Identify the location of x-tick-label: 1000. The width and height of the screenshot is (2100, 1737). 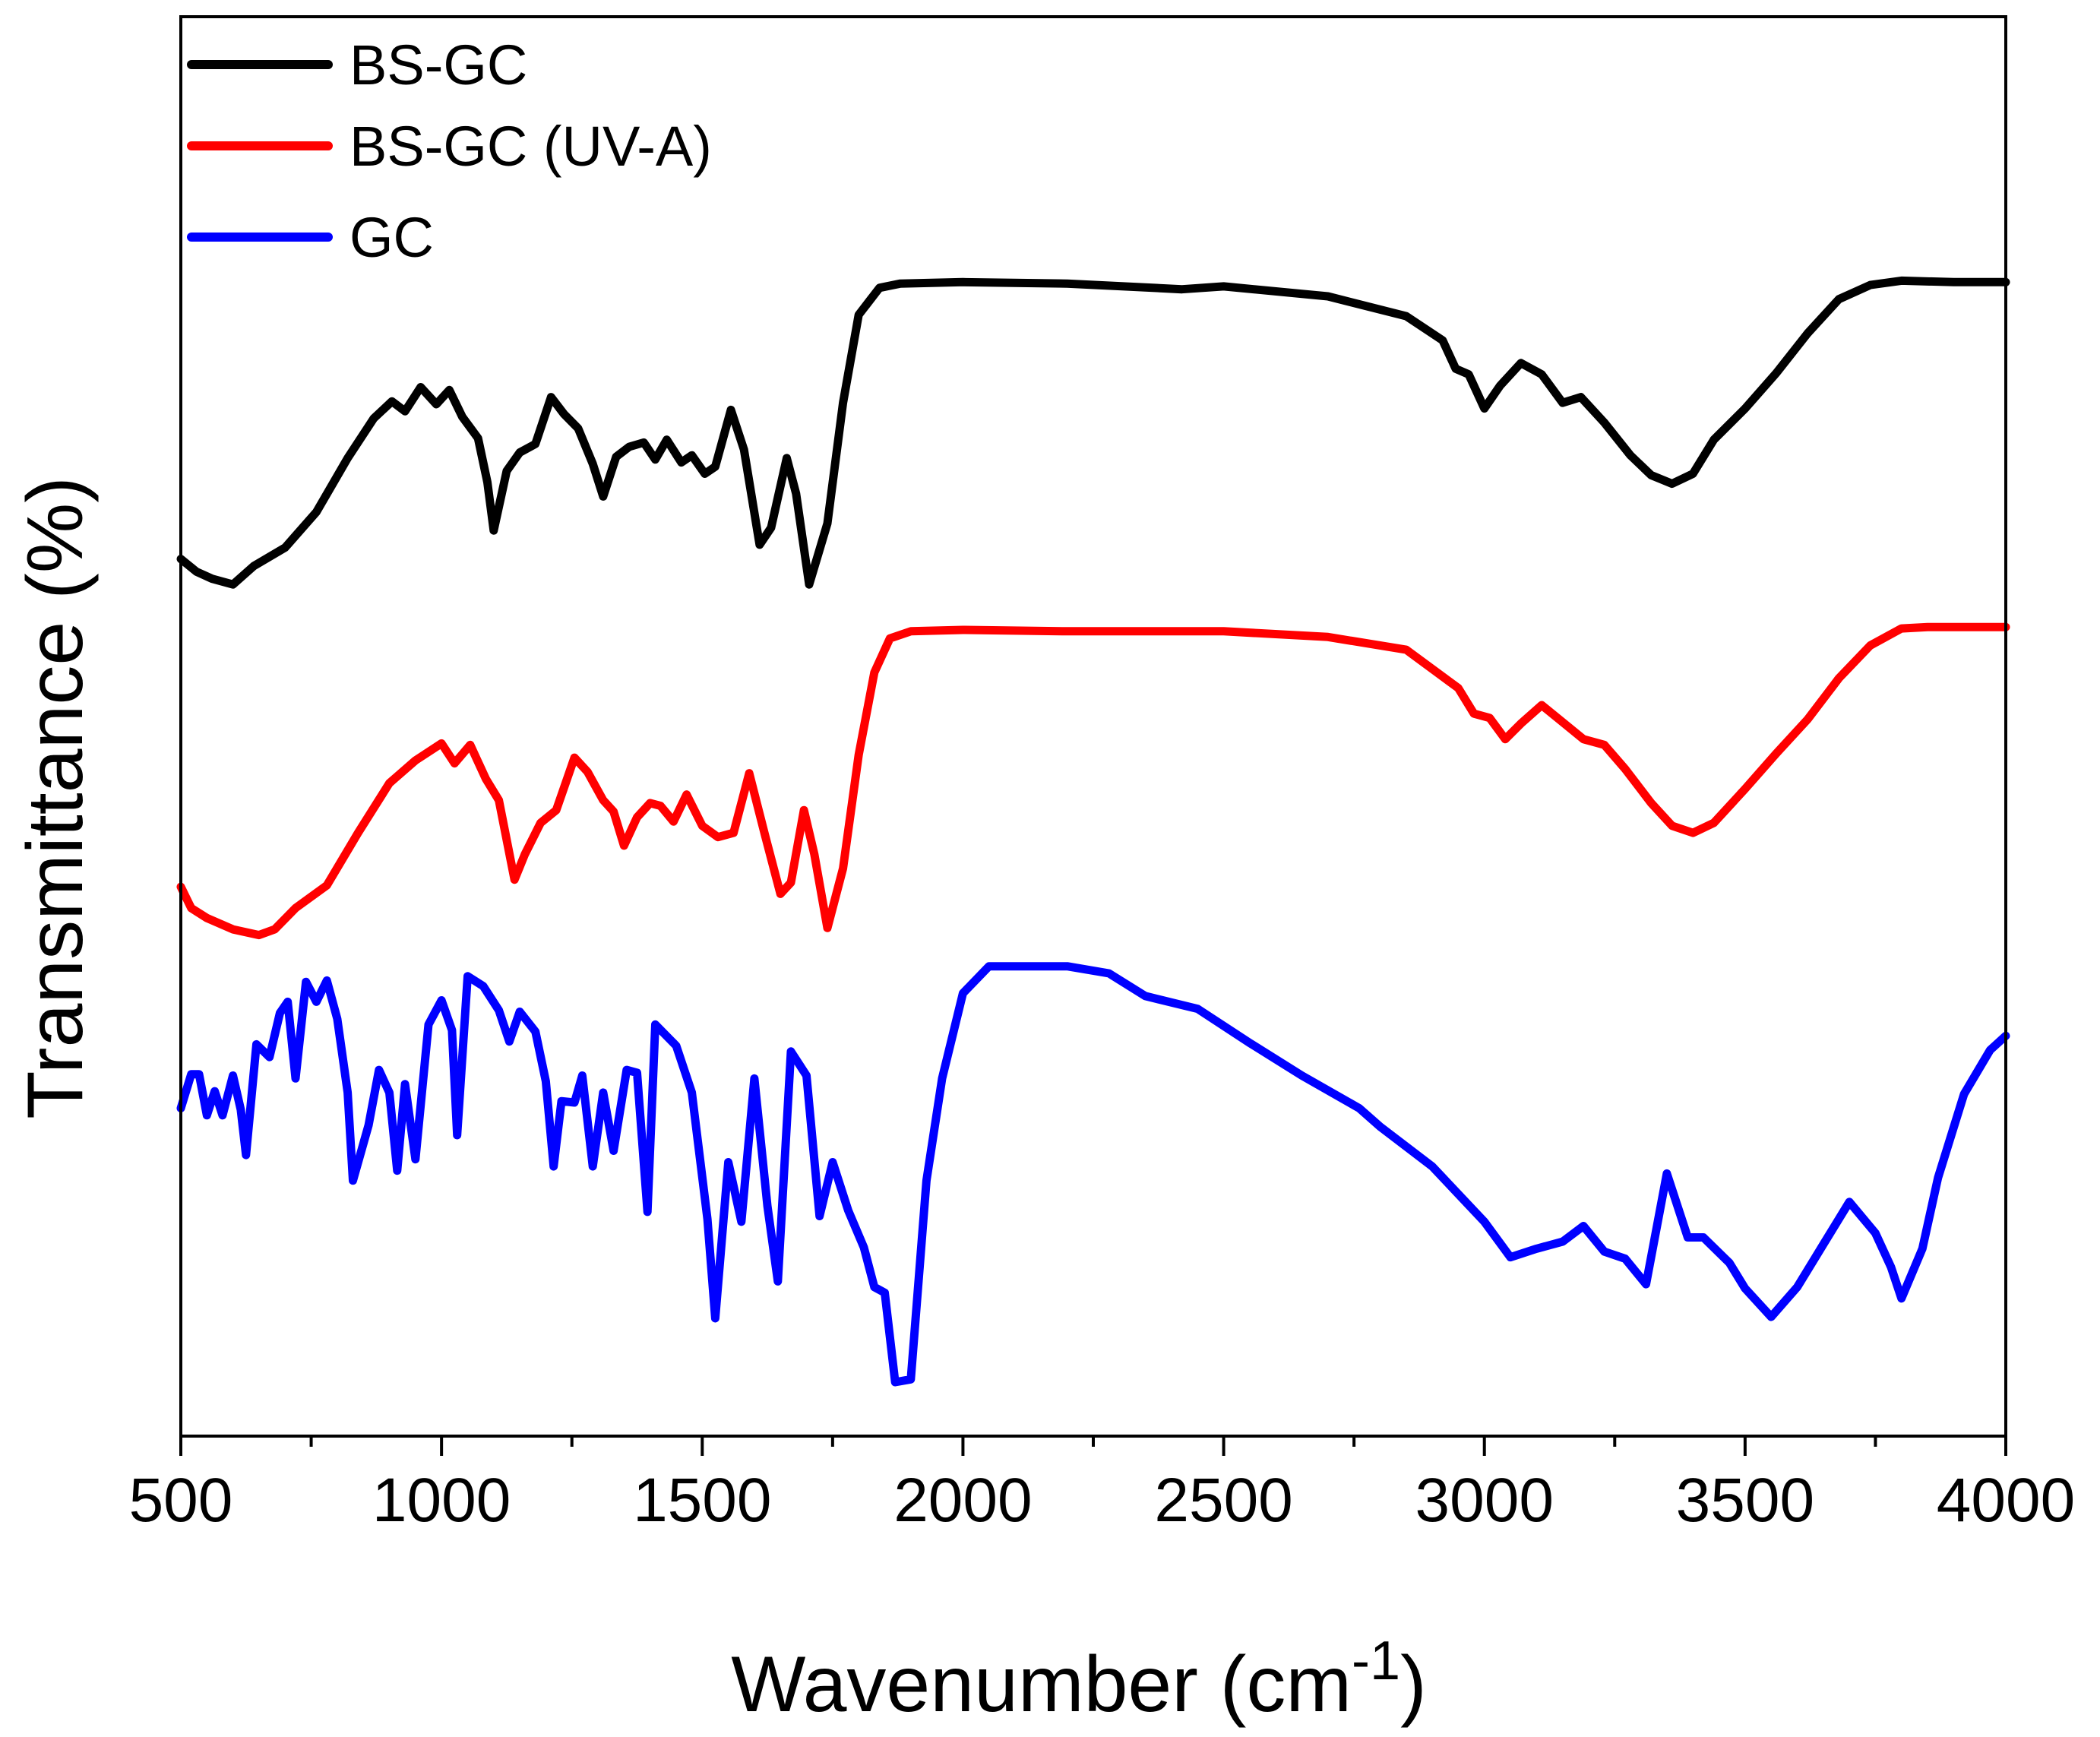
(441, 1500).